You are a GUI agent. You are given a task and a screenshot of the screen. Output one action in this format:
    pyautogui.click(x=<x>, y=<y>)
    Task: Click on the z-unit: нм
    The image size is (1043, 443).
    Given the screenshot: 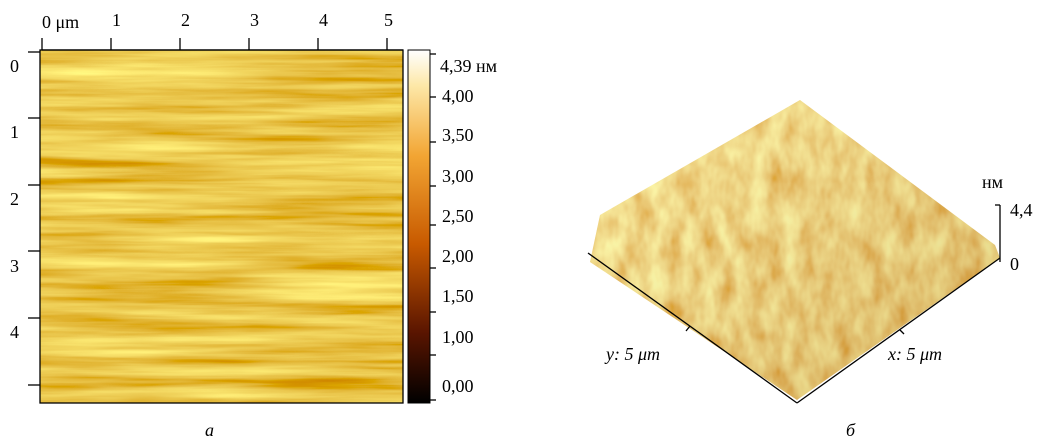 What is the action you would take?
    pyautogui.click(x=992, y=182)
    